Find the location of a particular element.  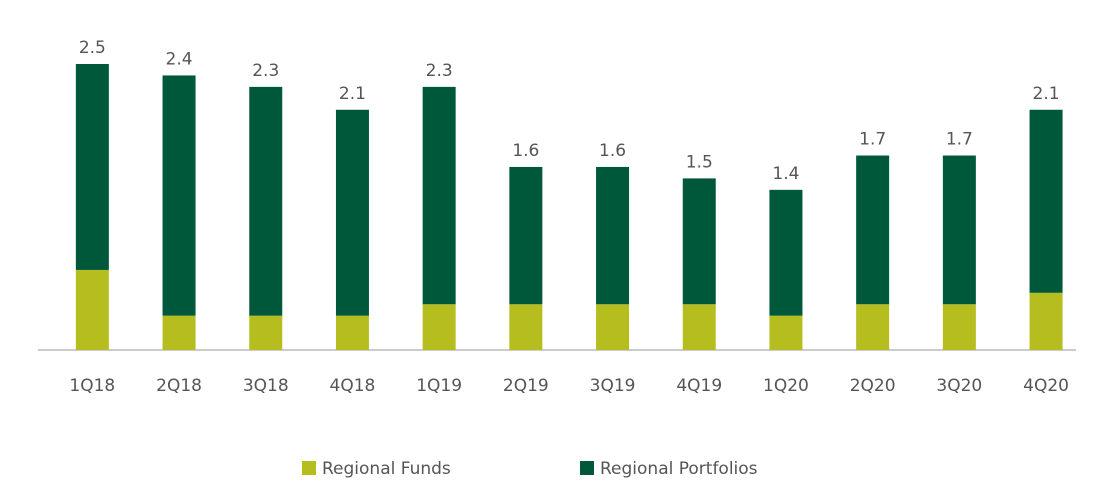

total-label: 1.4 is located at coordinates (785, 174).